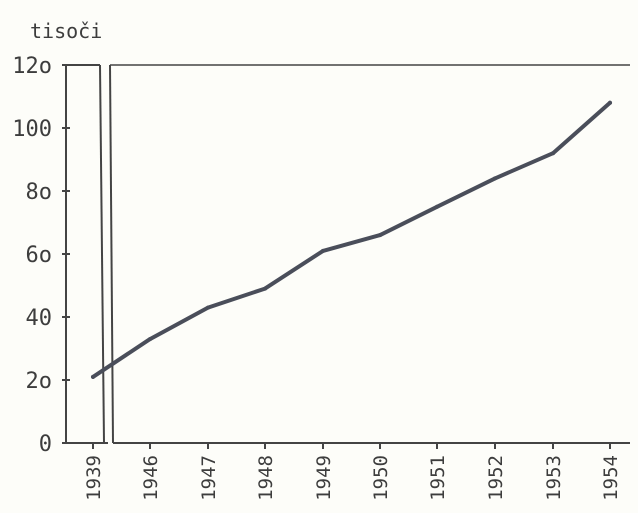 This screenshot has height=513, width=638. I want to click on x-tick-label: 1947, so click(209, 478).